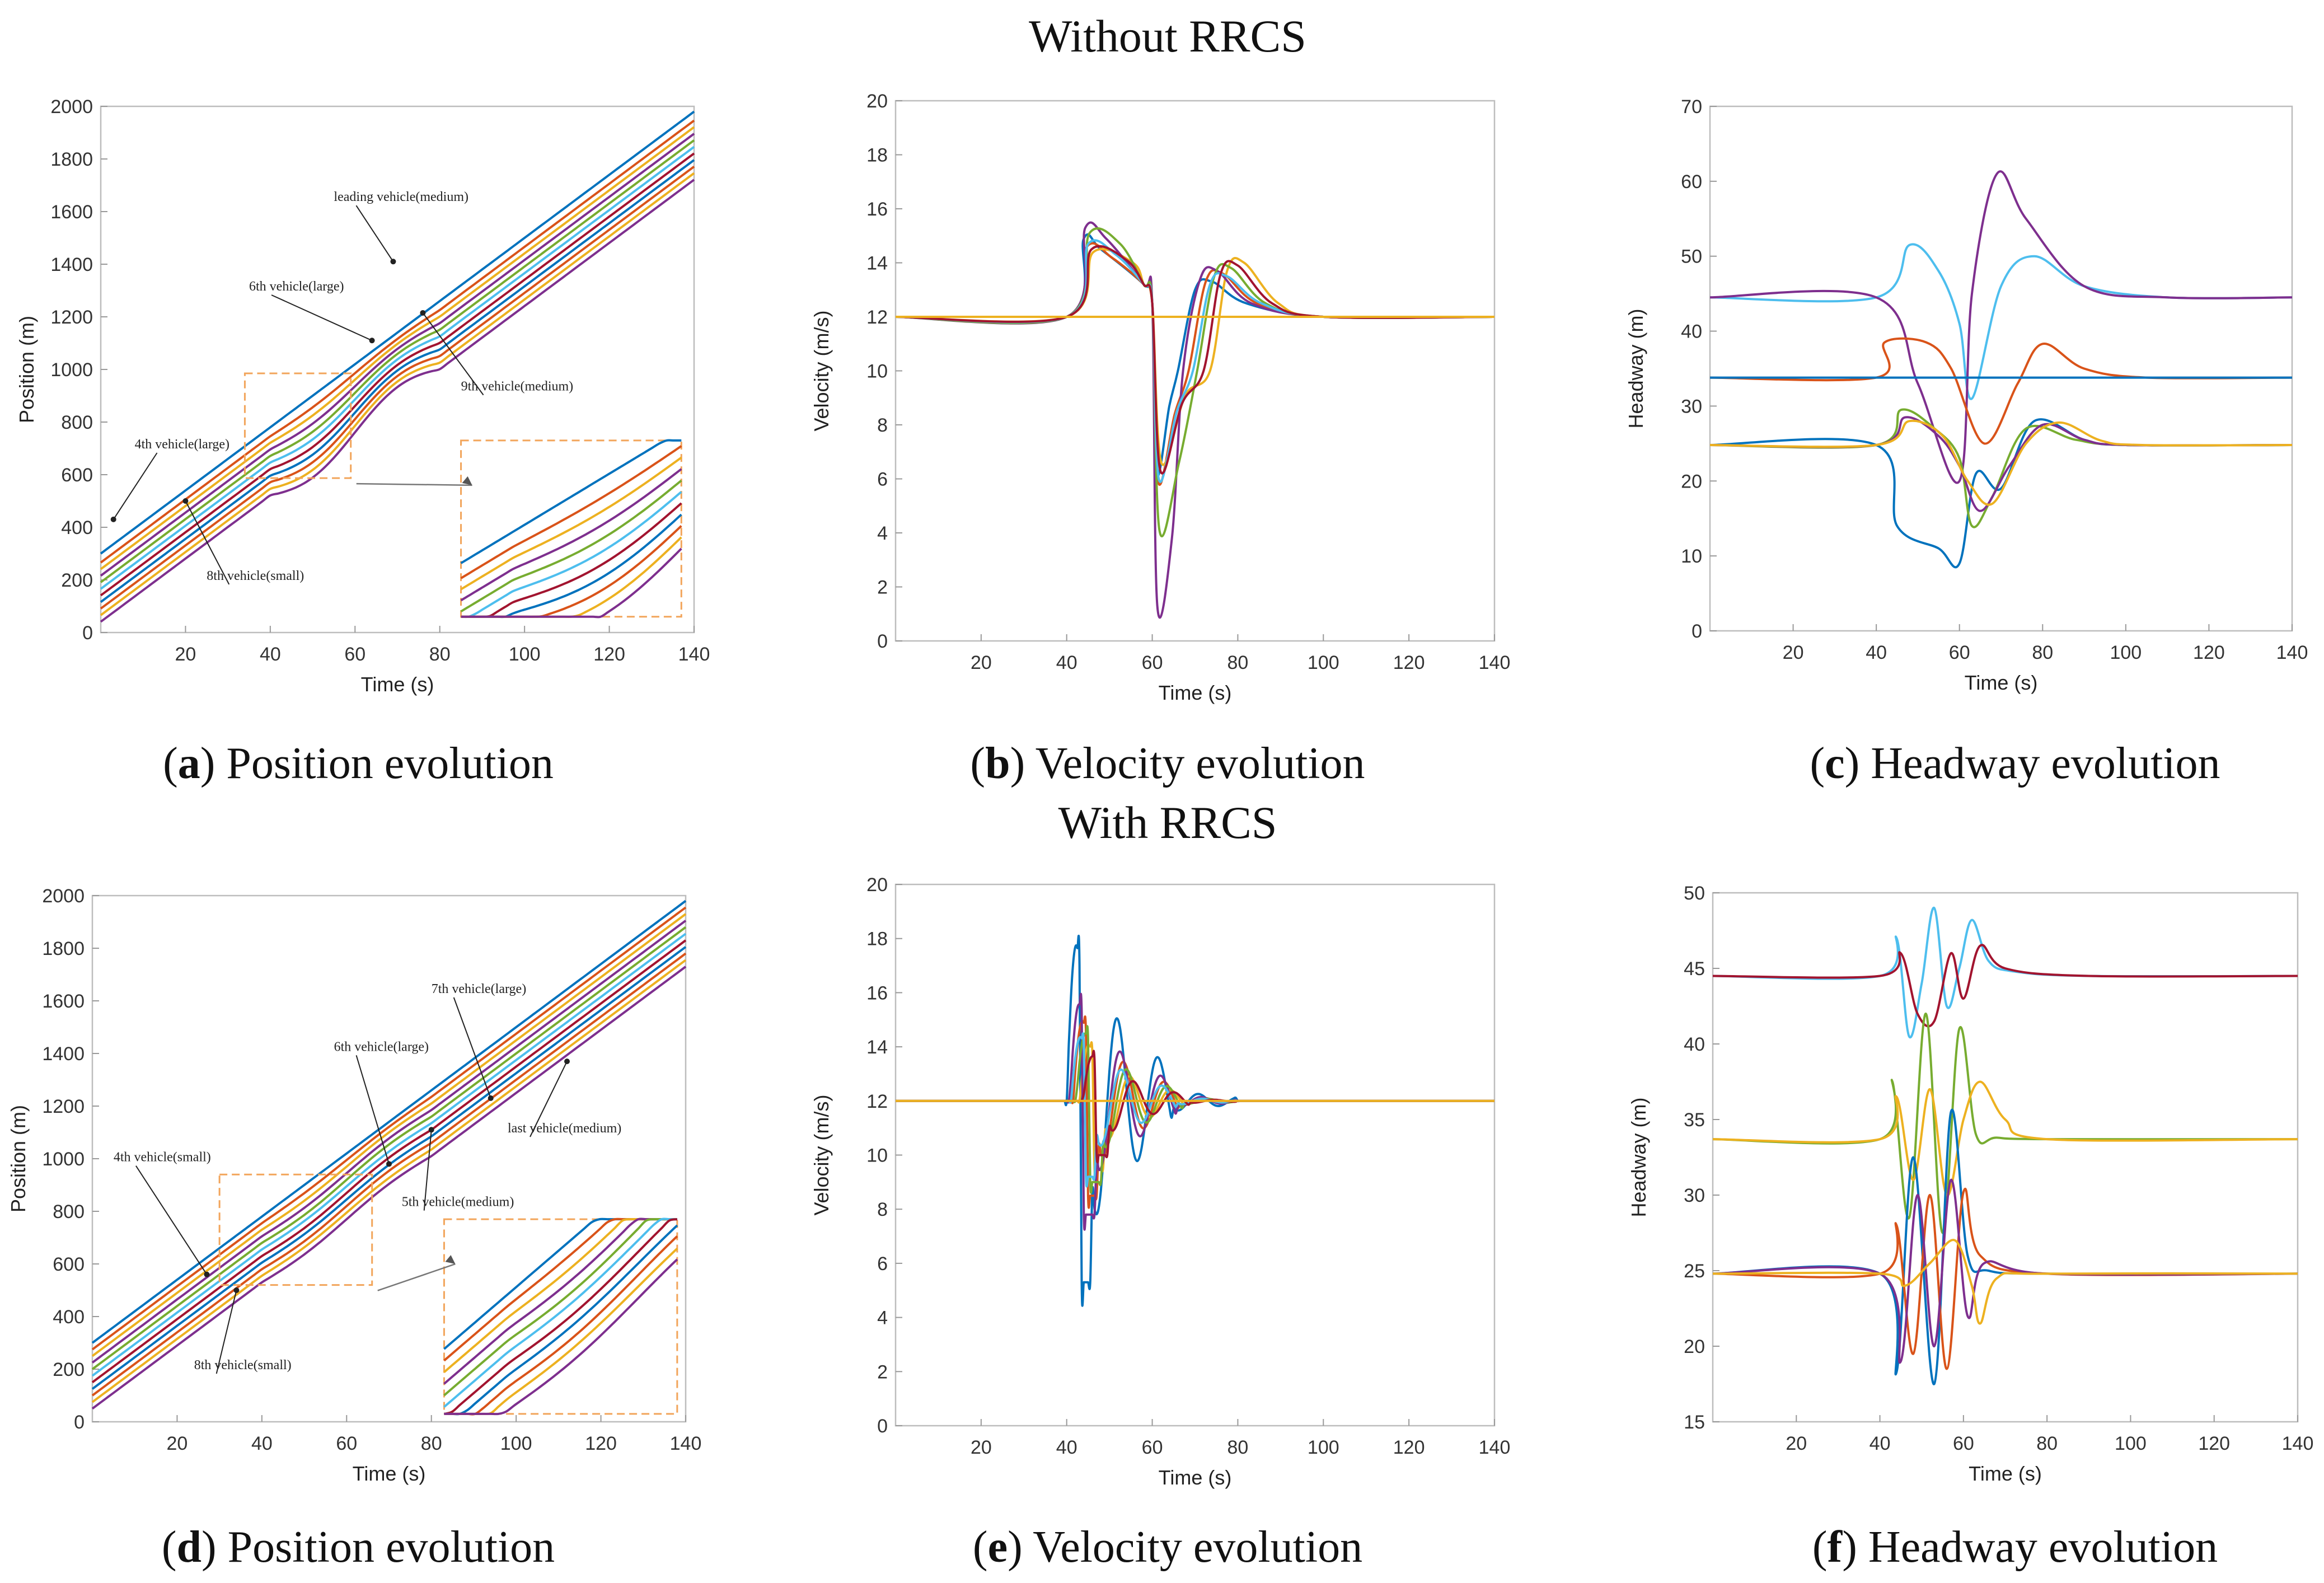  What do you see at coordinates (358, 763) in the screenshot?
I see `panel-caption: (a) Position evolution` at bounding box center [358, 763].